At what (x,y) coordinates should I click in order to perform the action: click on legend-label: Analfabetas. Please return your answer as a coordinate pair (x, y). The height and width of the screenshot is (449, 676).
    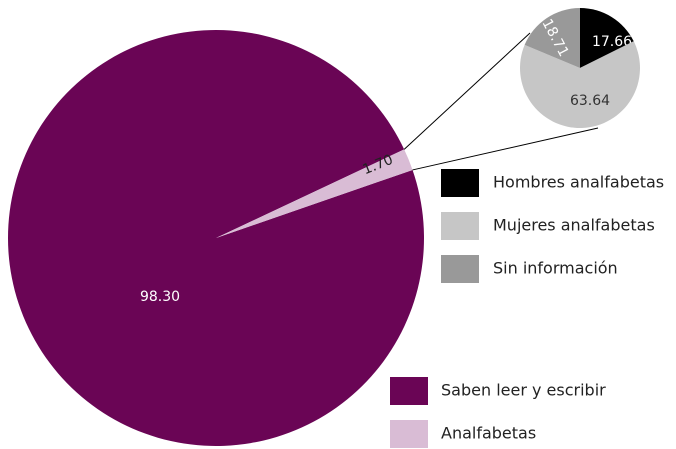
    Looking at the image, I should click on (488, 433).